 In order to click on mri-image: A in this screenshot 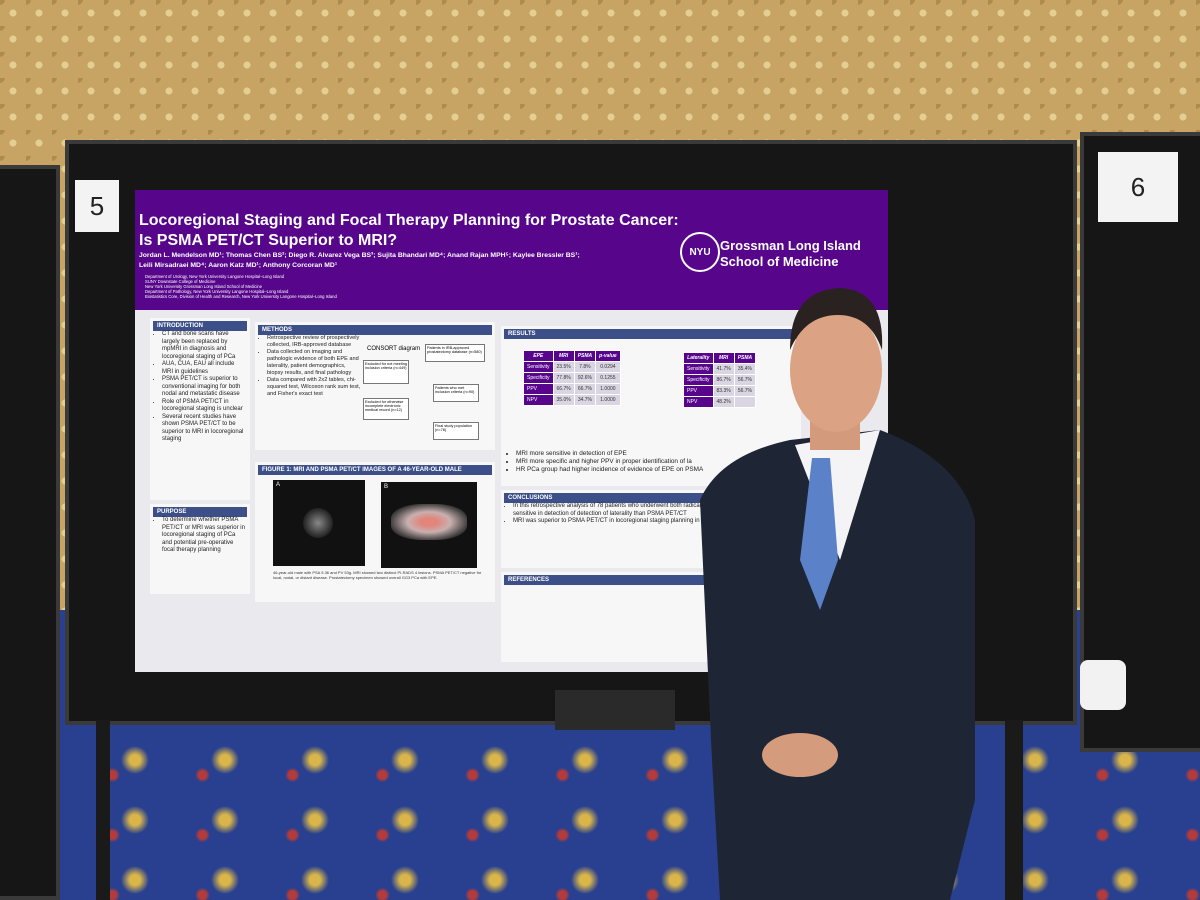, I will do `click(319, 523)`.